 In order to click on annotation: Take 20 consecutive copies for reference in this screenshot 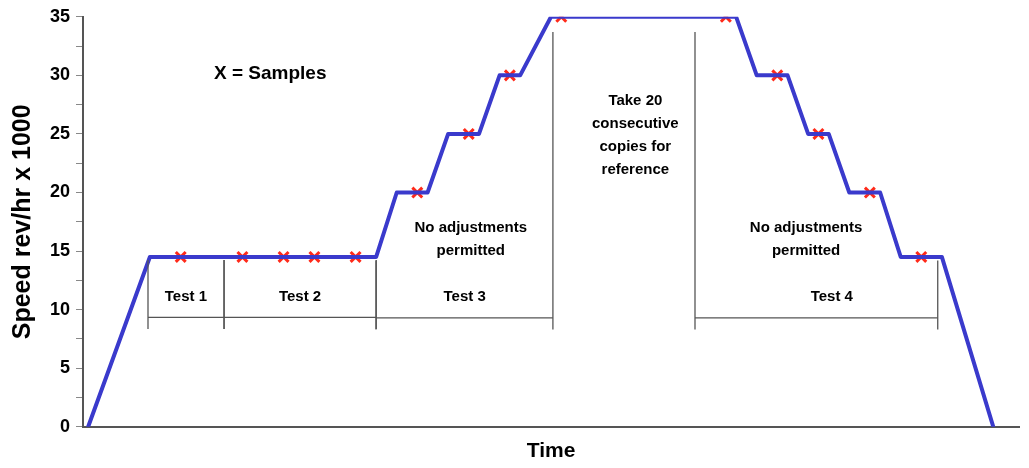, I will do `click(635, 133)`.